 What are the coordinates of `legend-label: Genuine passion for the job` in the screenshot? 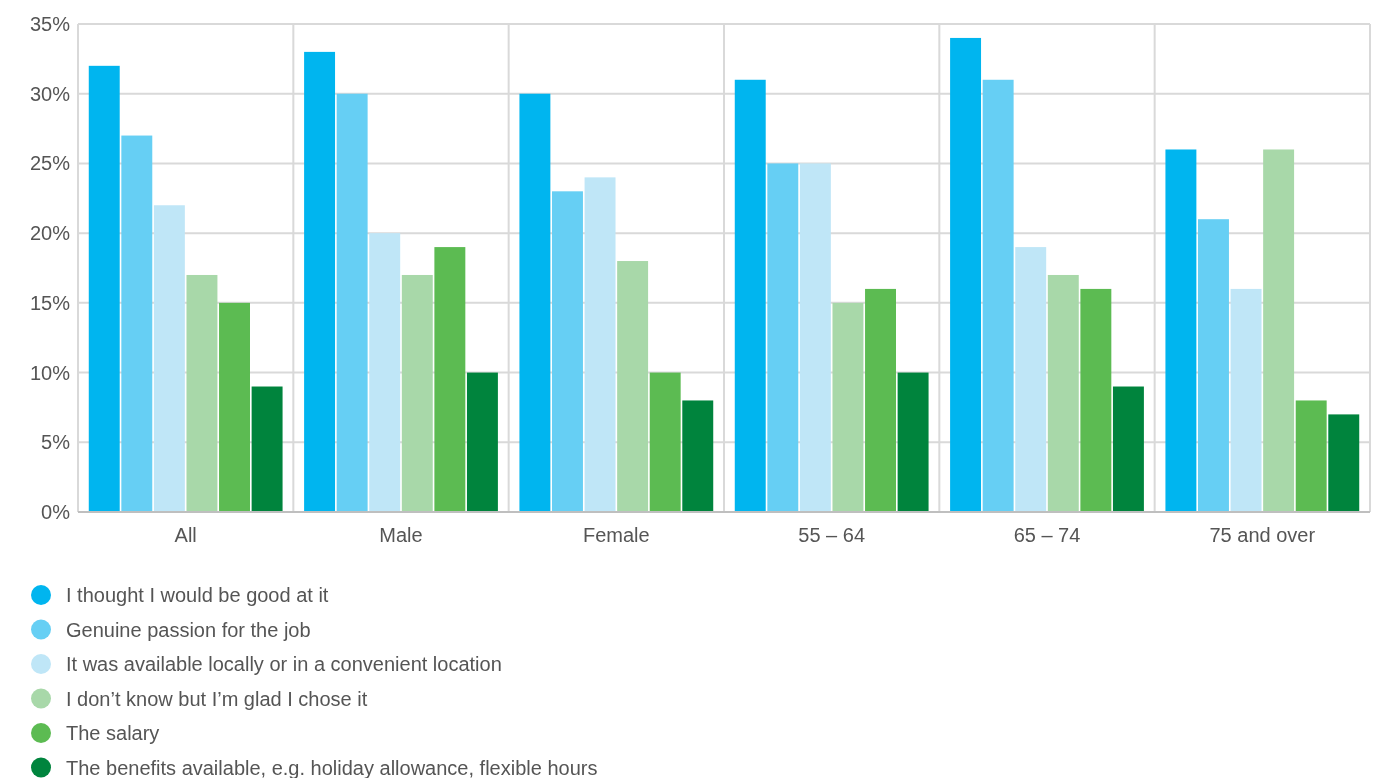 It's located at (188, 629).